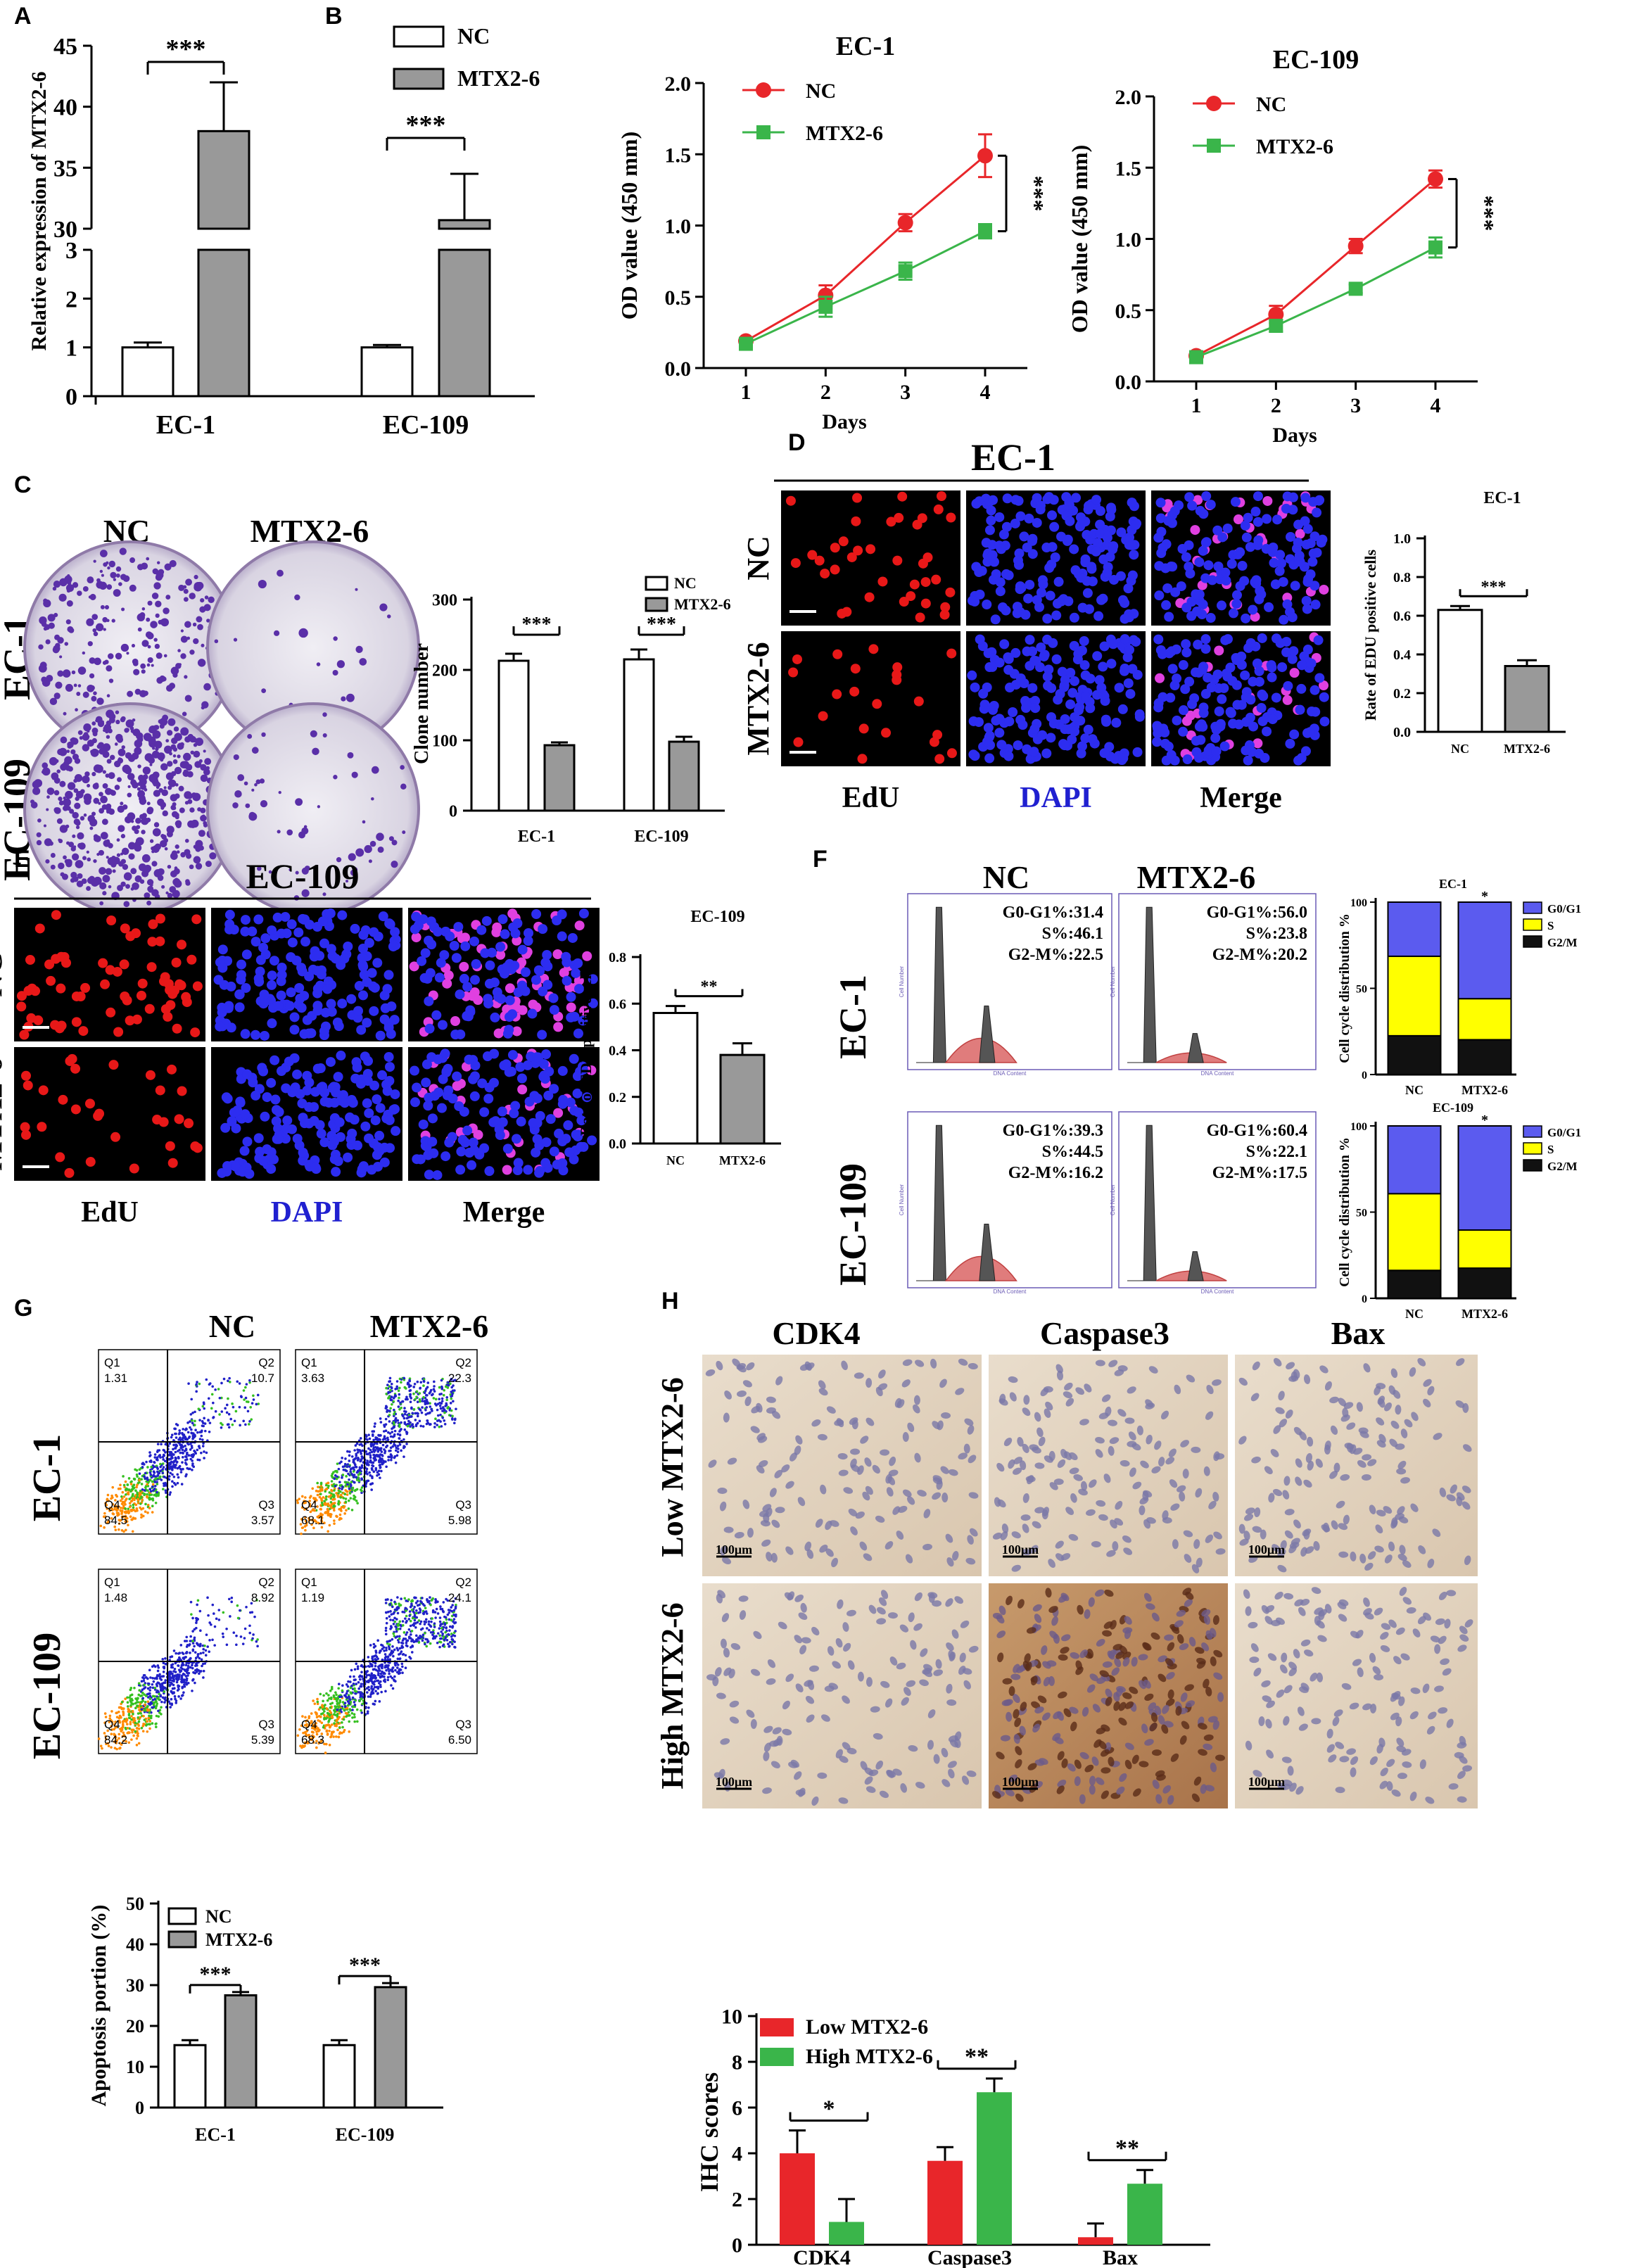 The image size is (1636, 2268). What do you see at coordinates (797, 442) in the screenshot?
I see `panel-letter-d: D` at bounding box center [797, 442].